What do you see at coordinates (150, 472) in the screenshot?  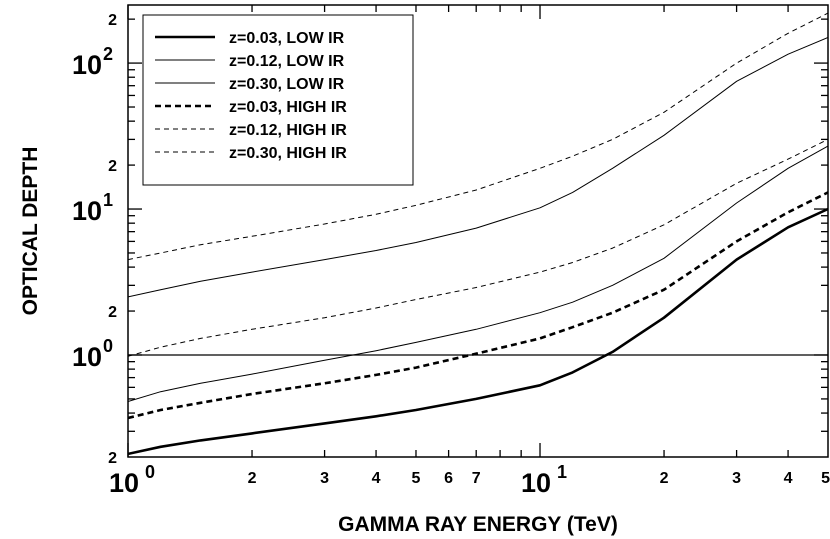 I see `x-major-tick-exp: 0` at bounding box center [150, 472].